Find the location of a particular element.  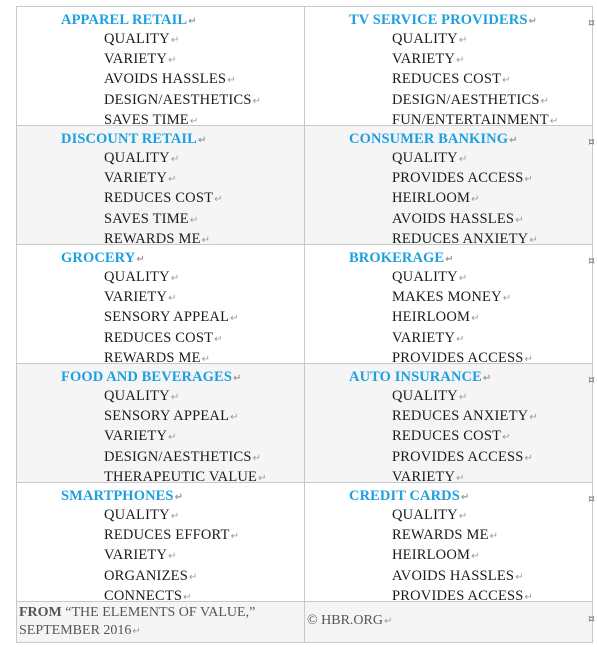

footer-copyright-cell: © HBR.ORG↵ is located at coordinates (448, 622).